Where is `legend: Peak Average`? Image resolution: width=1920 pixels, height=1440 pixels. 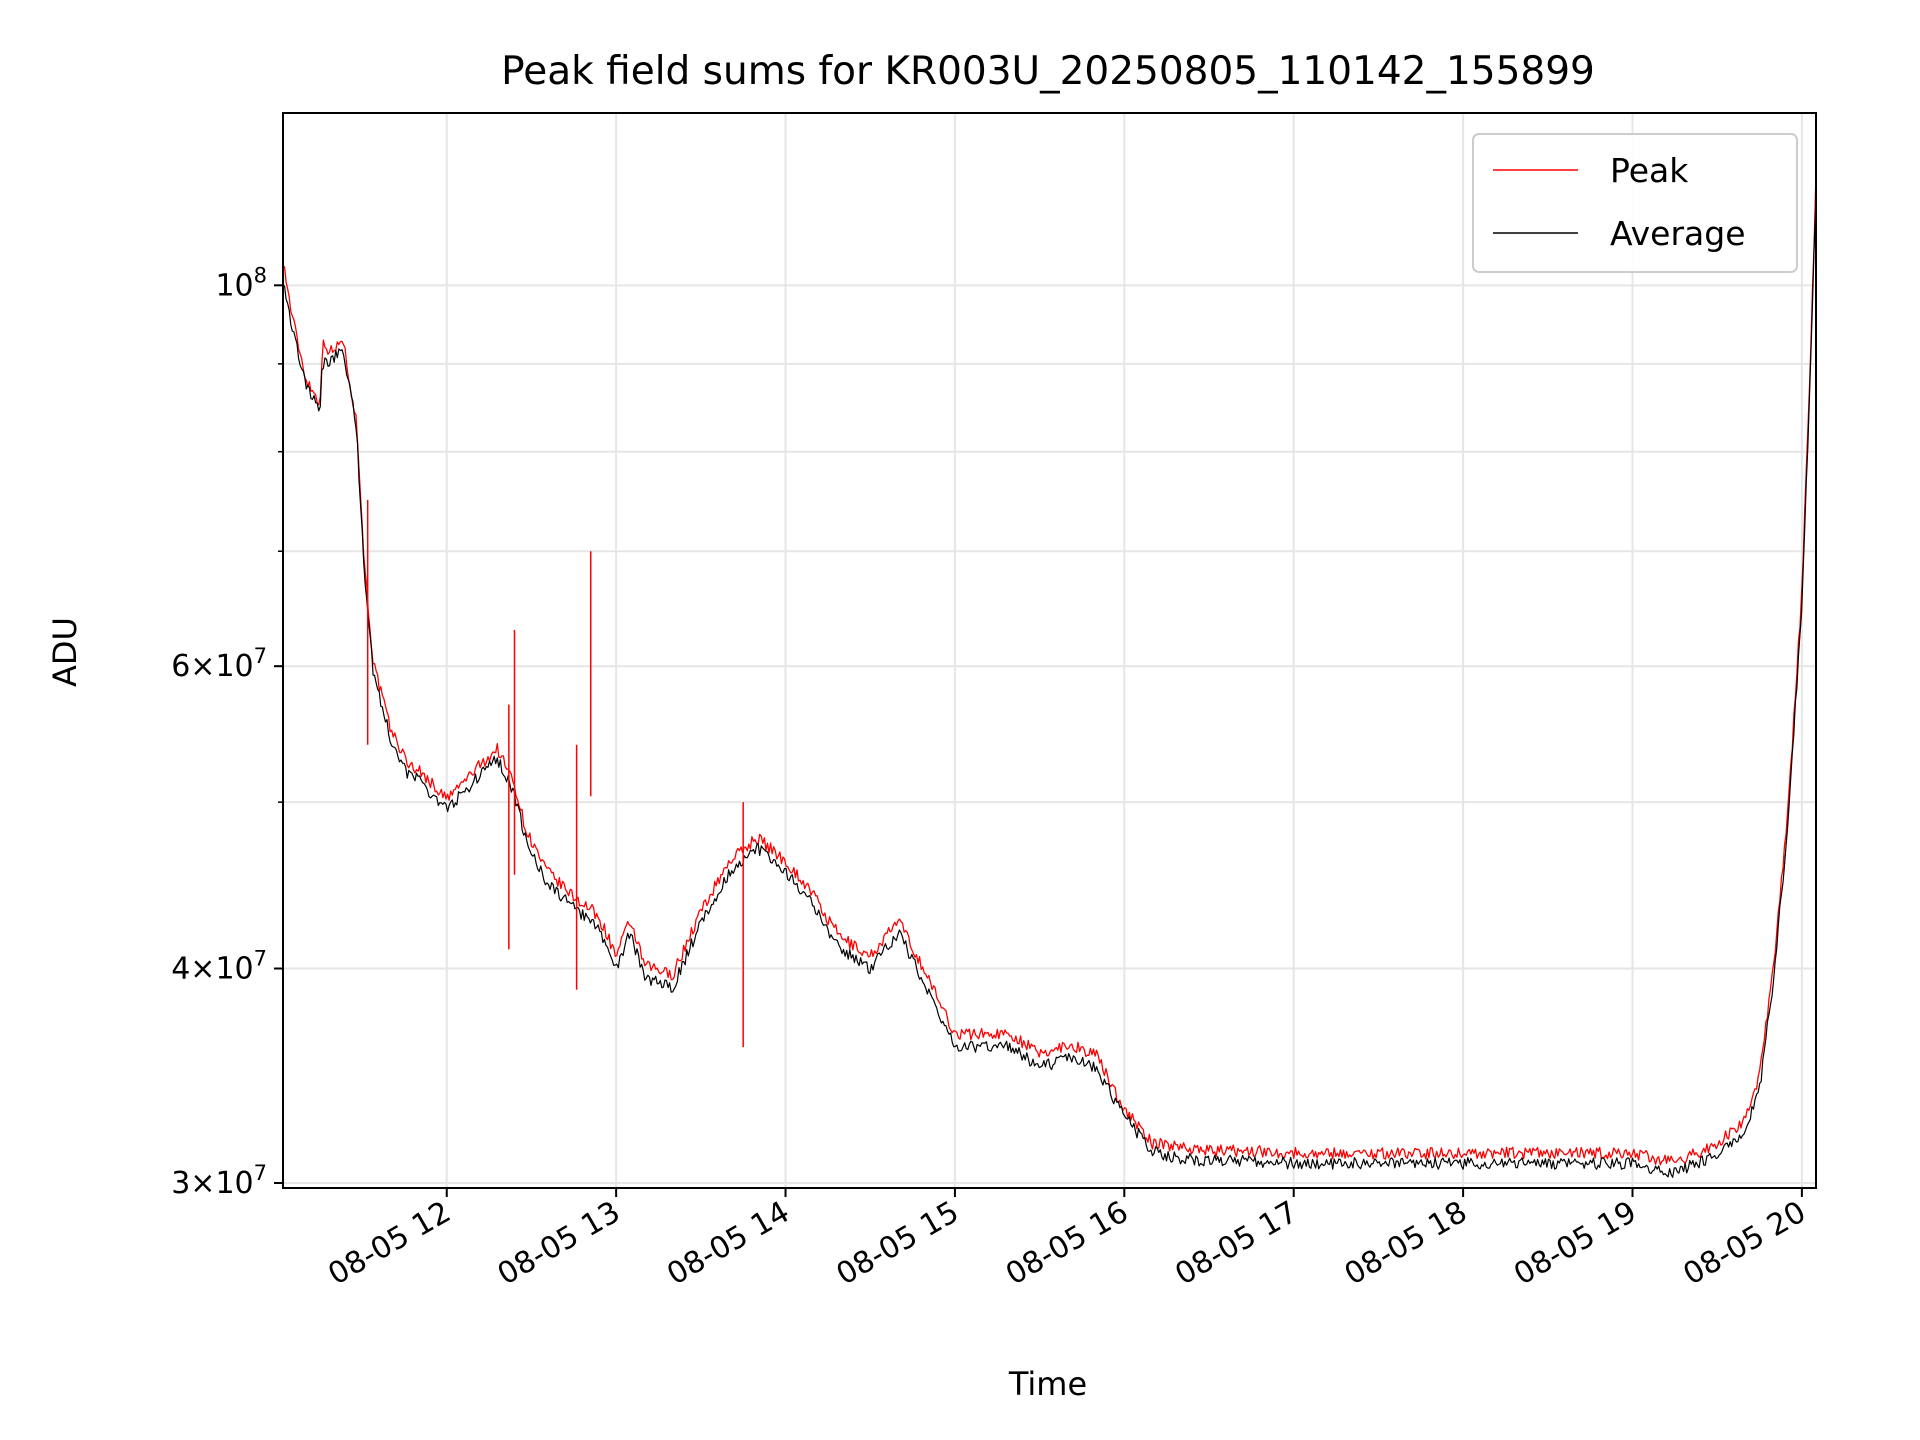 legend: Peak Average is located at coordinates (1635, 203).